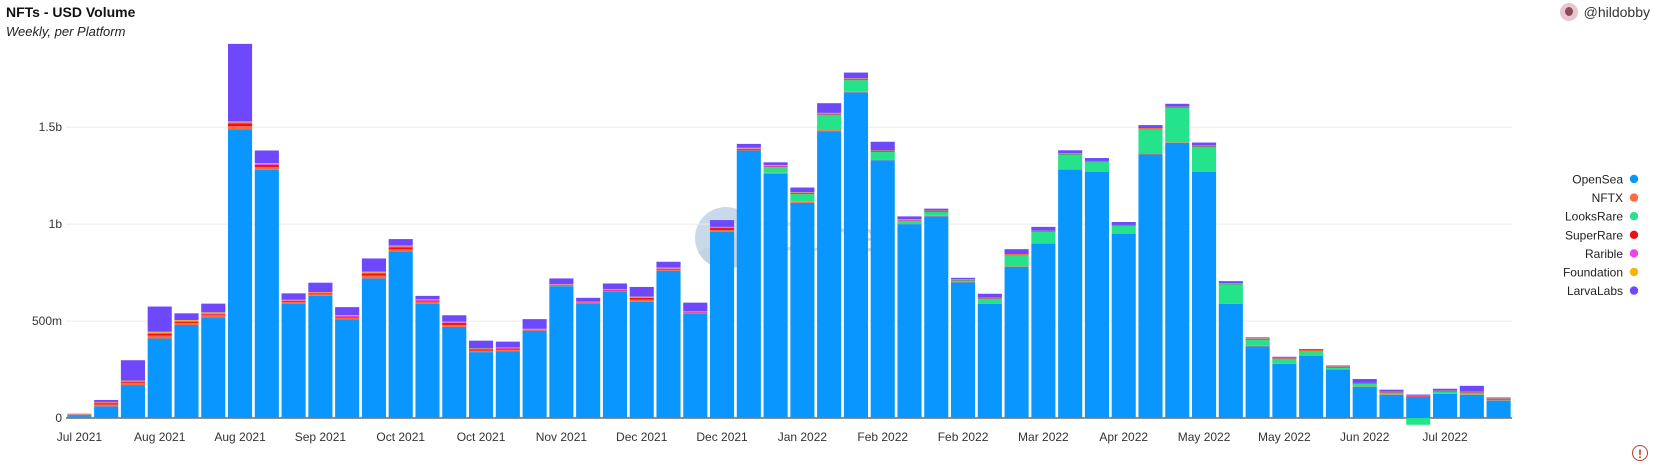 This screenshot has width=1660, height=471. What do you see at coordinates (1640, 453) in the screenshot?
I see `warning-icon: !` at bounding box center [1640, 453].